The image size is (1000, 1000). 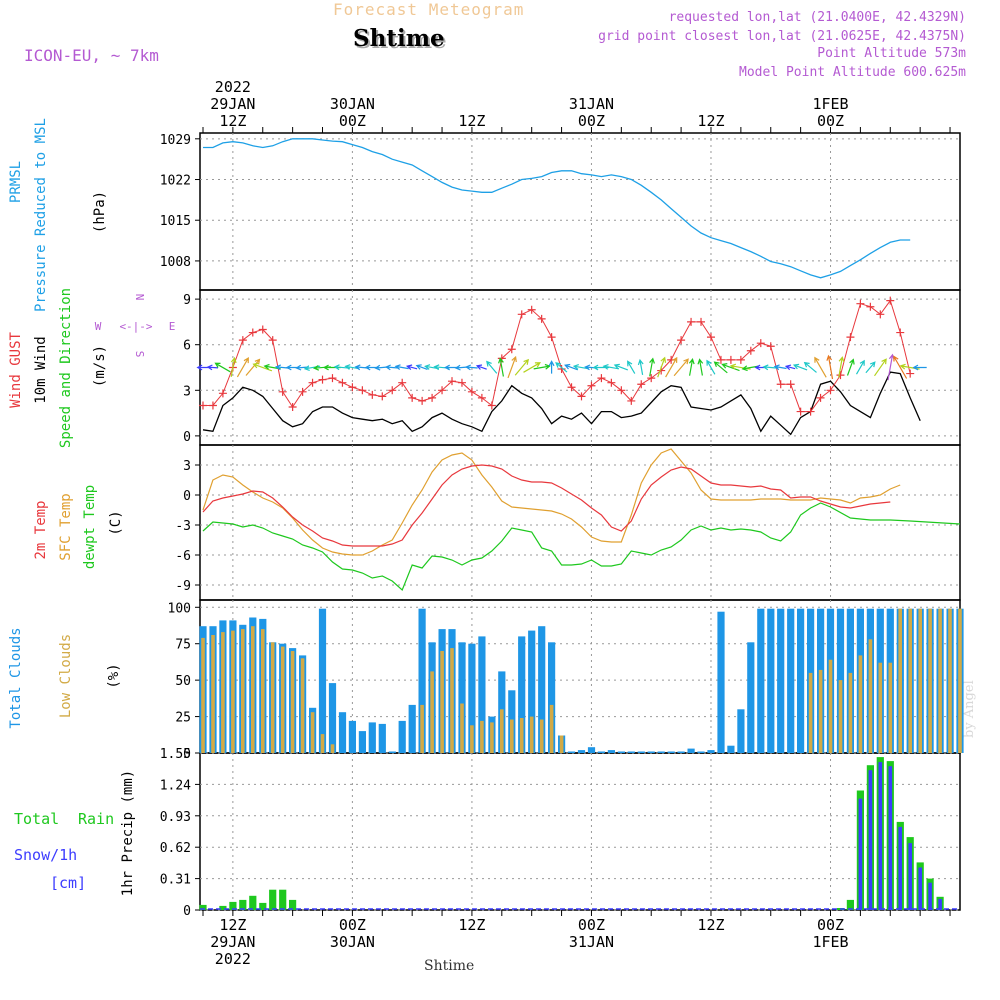 I want to click on bottom-time-day: 29JAN, so click(x=232, y=942).